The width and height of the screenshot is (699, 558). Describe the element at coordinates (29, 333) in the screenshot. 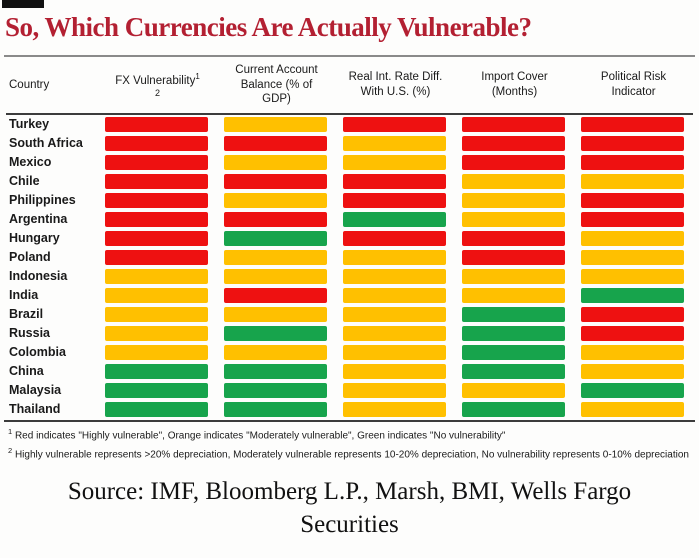

I see `country-label: Russia` at that location.